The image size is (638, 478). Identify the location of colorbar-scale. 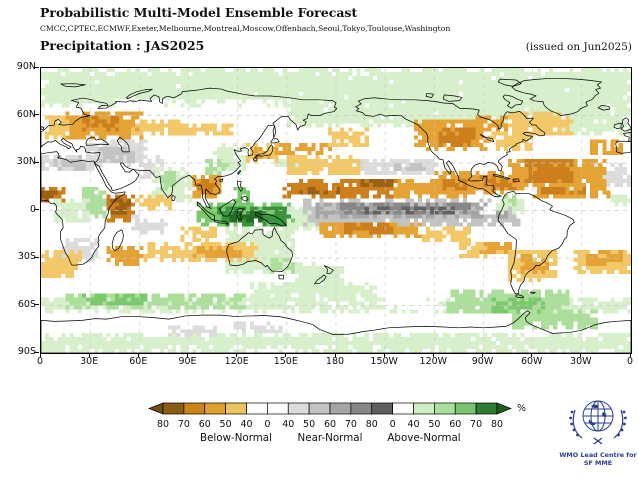
(330, 408).